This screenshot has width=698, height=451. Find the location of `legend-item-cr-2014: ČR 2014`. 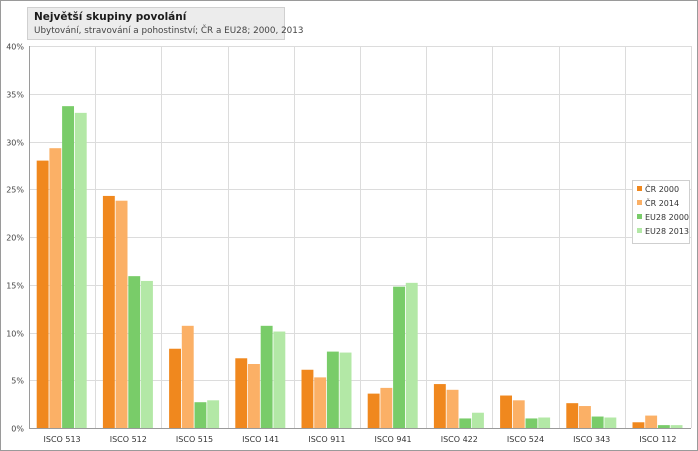

legend-item-cr-2014: ČR 2014 is located at coordinates (658, 204).